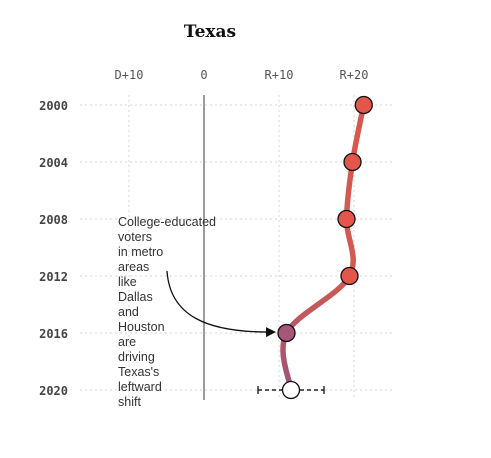  What do you see at coordinates (128, 312) in the screenshot?
I see `annotation-line: and` at bounding box center [128, 312].